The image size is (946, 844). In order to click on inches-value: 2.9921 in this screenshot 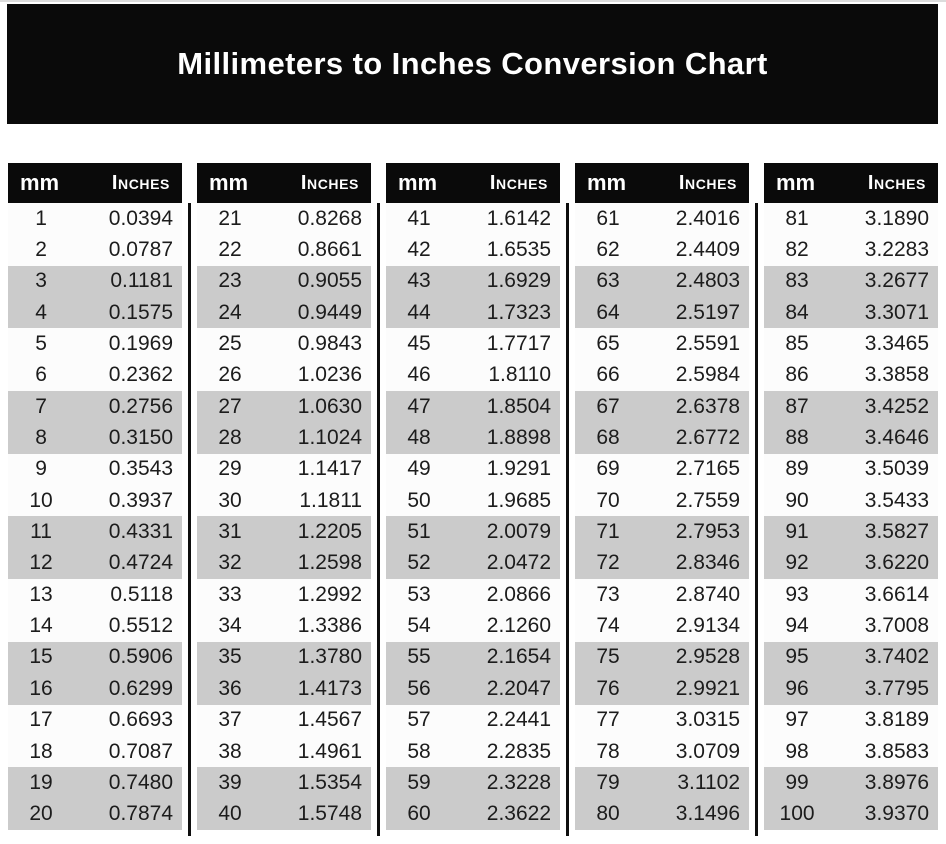, I will do `click(707, 688)`.